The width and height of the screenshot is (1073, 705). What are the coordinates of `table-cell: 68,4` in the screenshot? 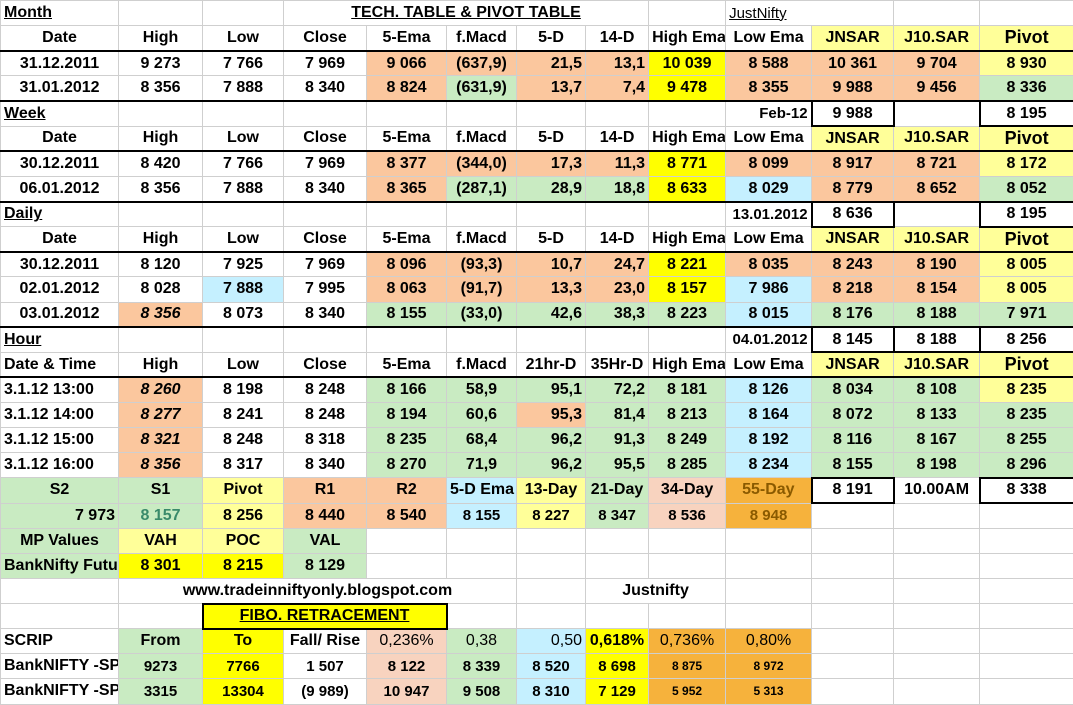 It's located at (481, 440).